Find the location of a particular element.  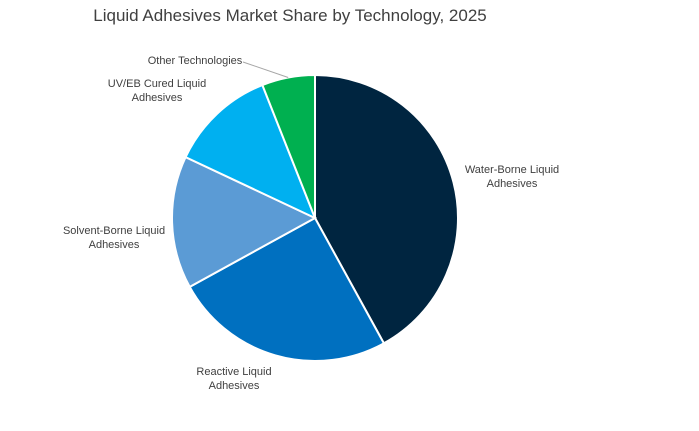

slice-label-line: Other Technologies is located at coordinates (195, 61).